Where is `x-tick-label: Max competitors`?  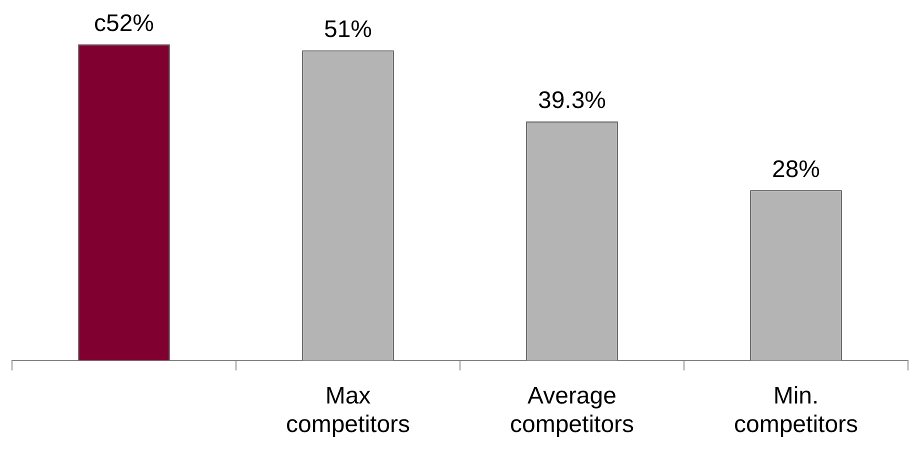
x-tick-label: Max competitors is located at coordinates (348, 410).